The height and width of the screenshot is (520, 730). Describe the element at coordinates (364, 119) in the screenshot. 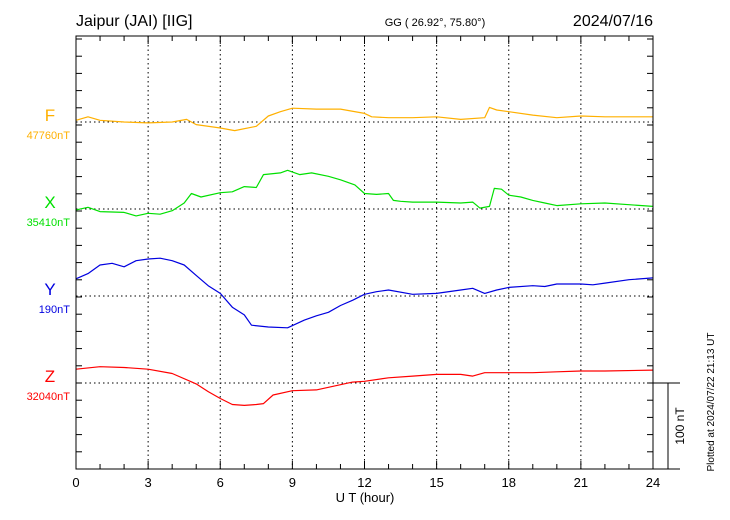

I see `series-line-f` at that location.